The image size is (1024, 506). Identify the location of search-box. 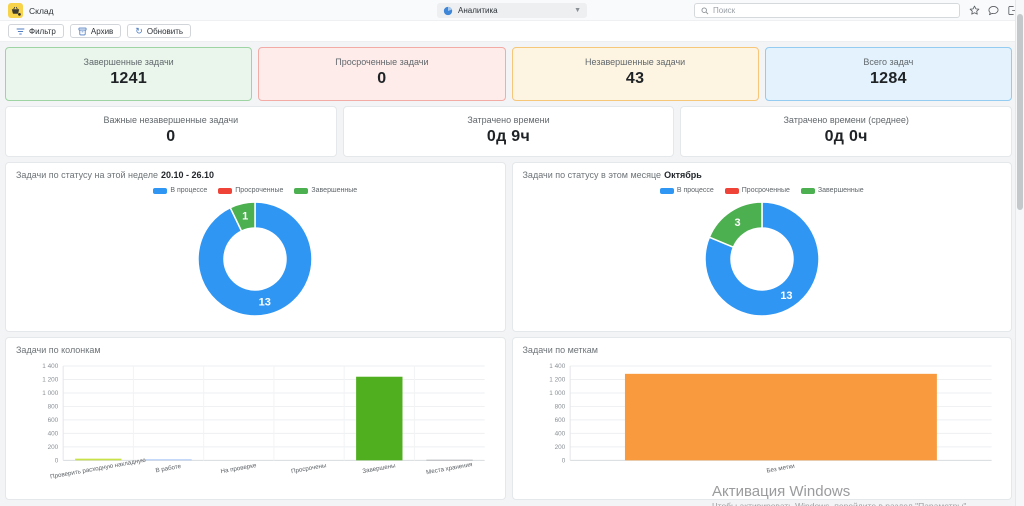
(827, 10).